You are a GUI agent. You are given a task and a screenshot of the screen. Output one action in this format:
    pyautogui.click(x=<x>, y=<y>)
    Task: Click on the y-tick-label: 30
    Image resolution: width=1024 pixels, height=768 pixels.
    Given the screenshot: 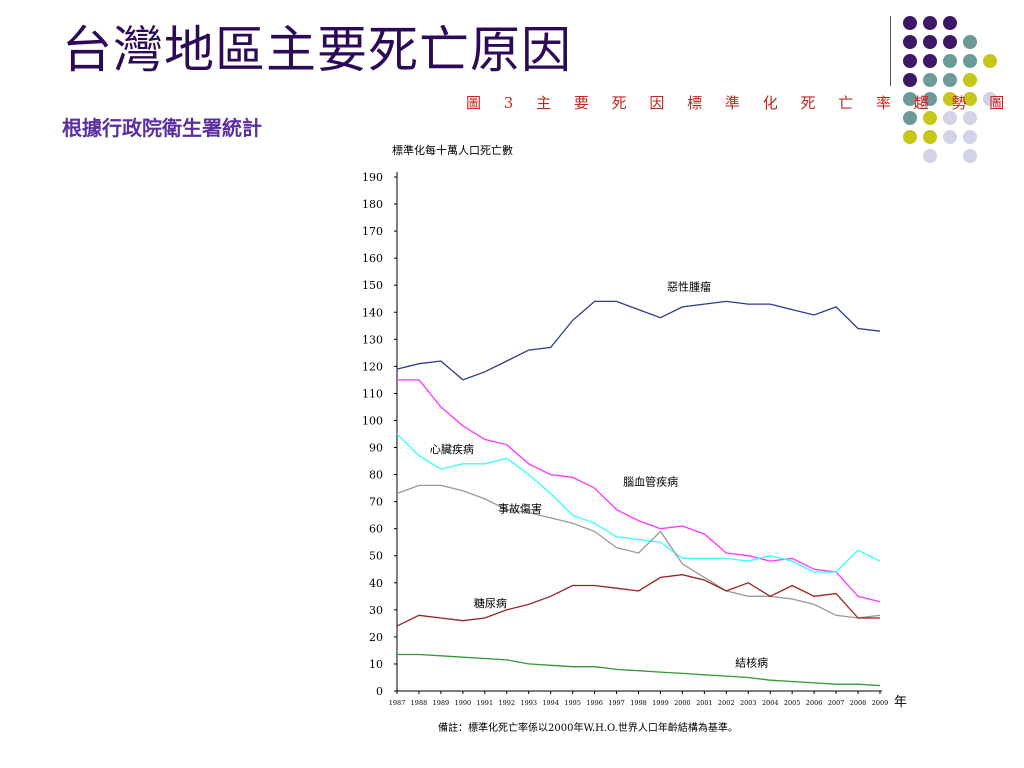 What is the action you would take?
    pyautogui.click(x=376, y=610)
    